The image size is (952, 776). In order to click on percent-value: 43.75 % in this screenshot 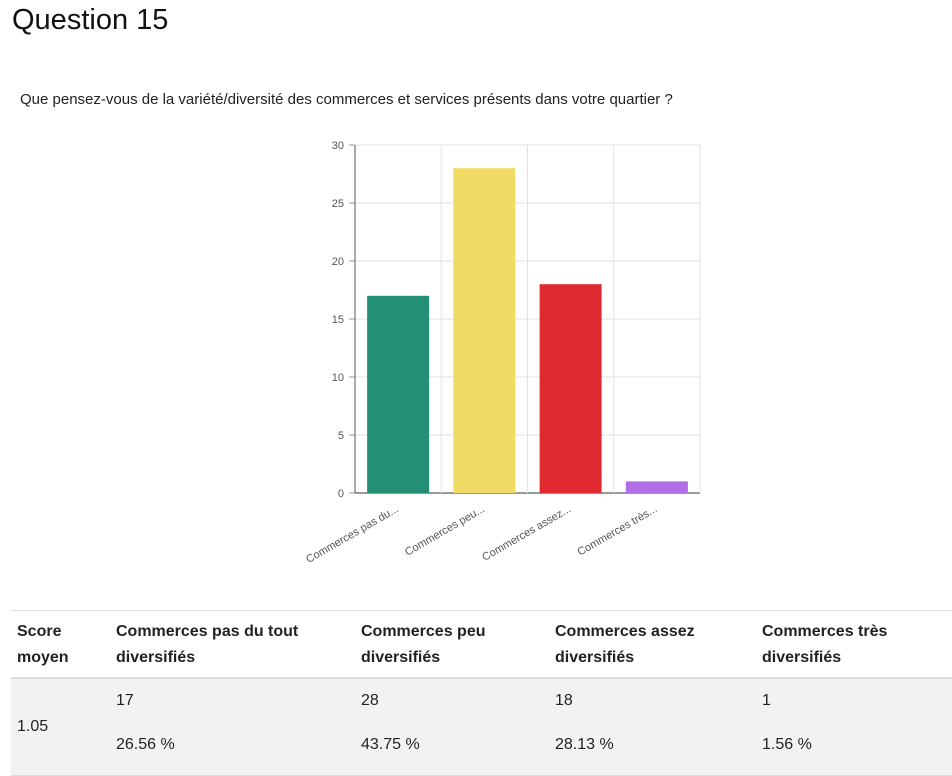, I will do `click(390, 744)`.